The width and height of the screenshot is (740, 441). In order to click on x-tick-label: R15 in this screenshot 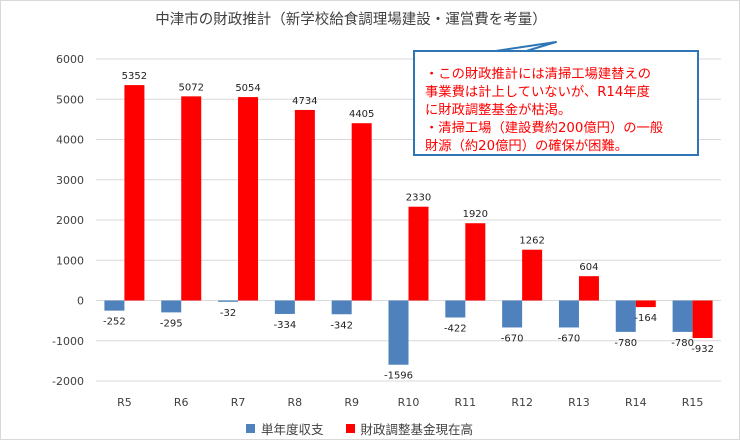, I will do `click(693, 402)`.